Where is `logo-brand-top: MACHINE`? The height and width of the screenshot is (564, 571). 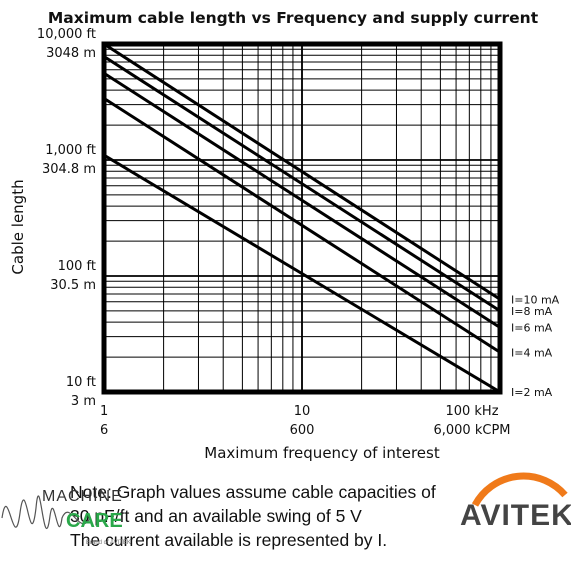
logo-brand-top: MACHINE is located at coordinates (82, 496).